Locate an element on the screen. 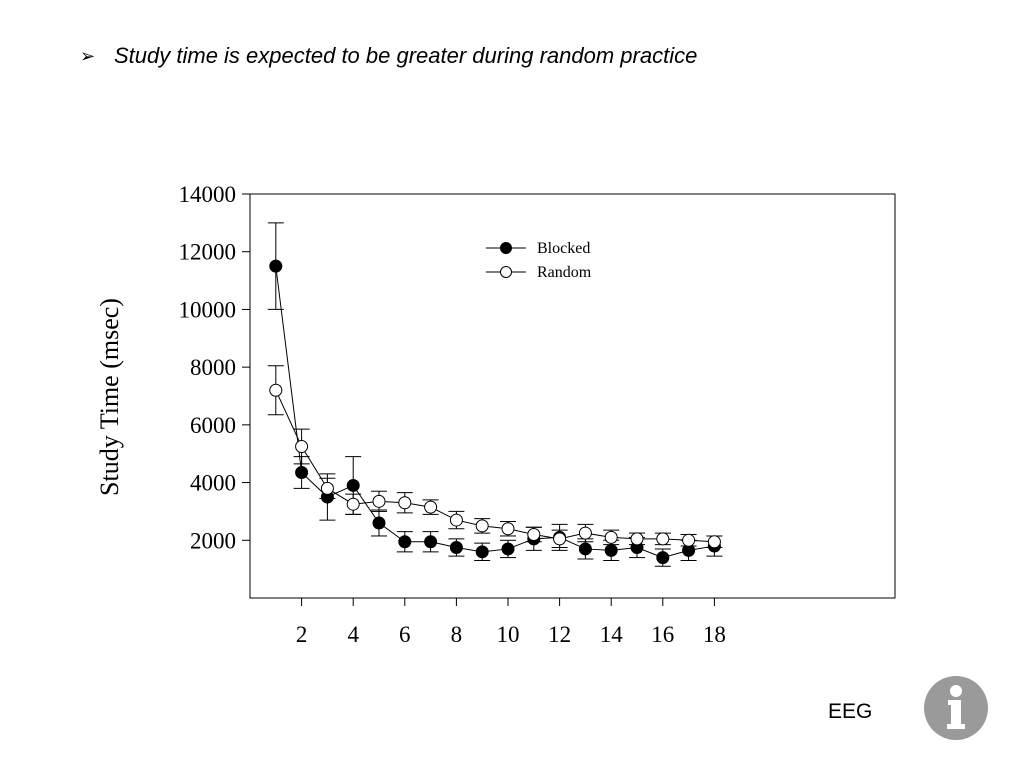 Image resolution: width=1024 pixels, height=768 pixels. y-tick-label: 8000 is located at coordinates (213, 367).